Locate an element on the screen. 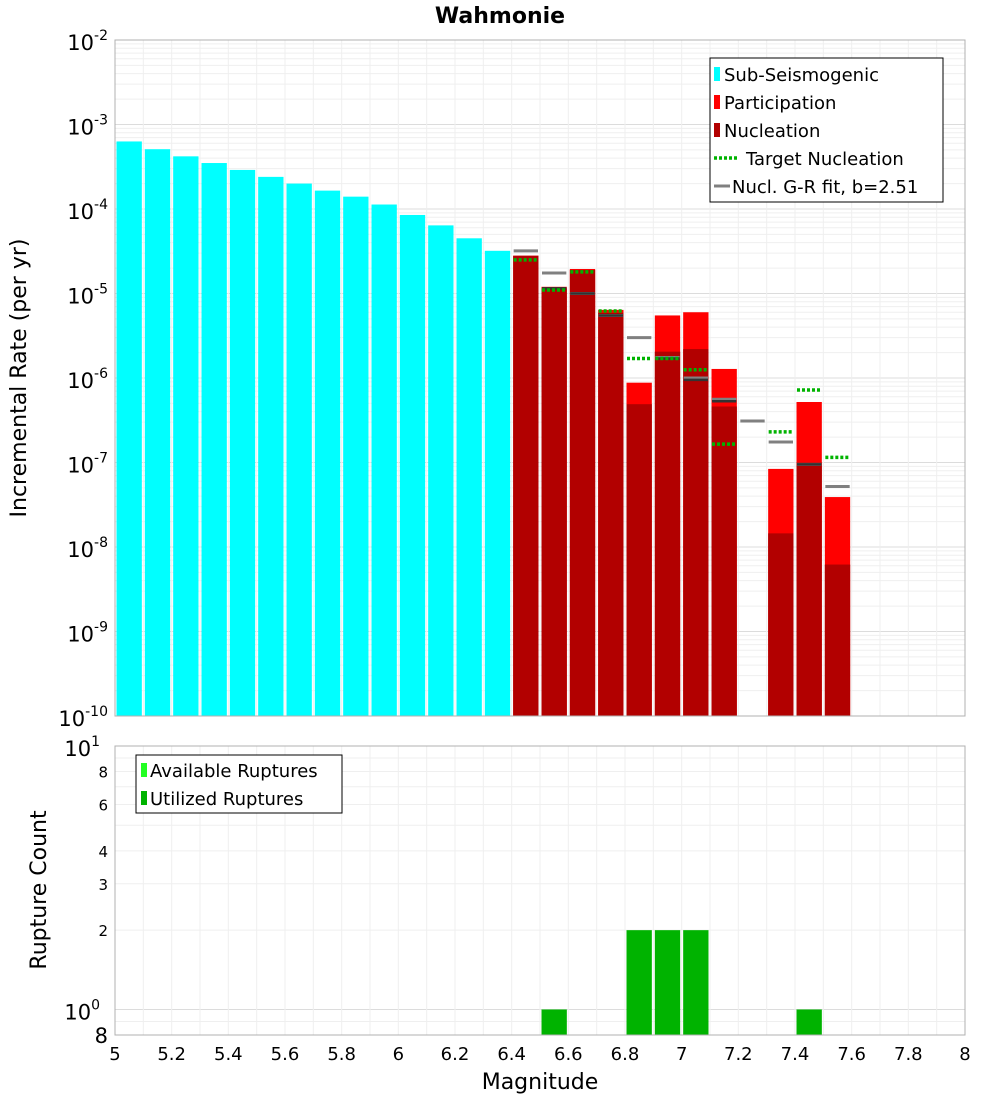 The width and height of the screenshot is (1000, 1100). x-tick-label: 5 is located at coordinates (114, 1054).